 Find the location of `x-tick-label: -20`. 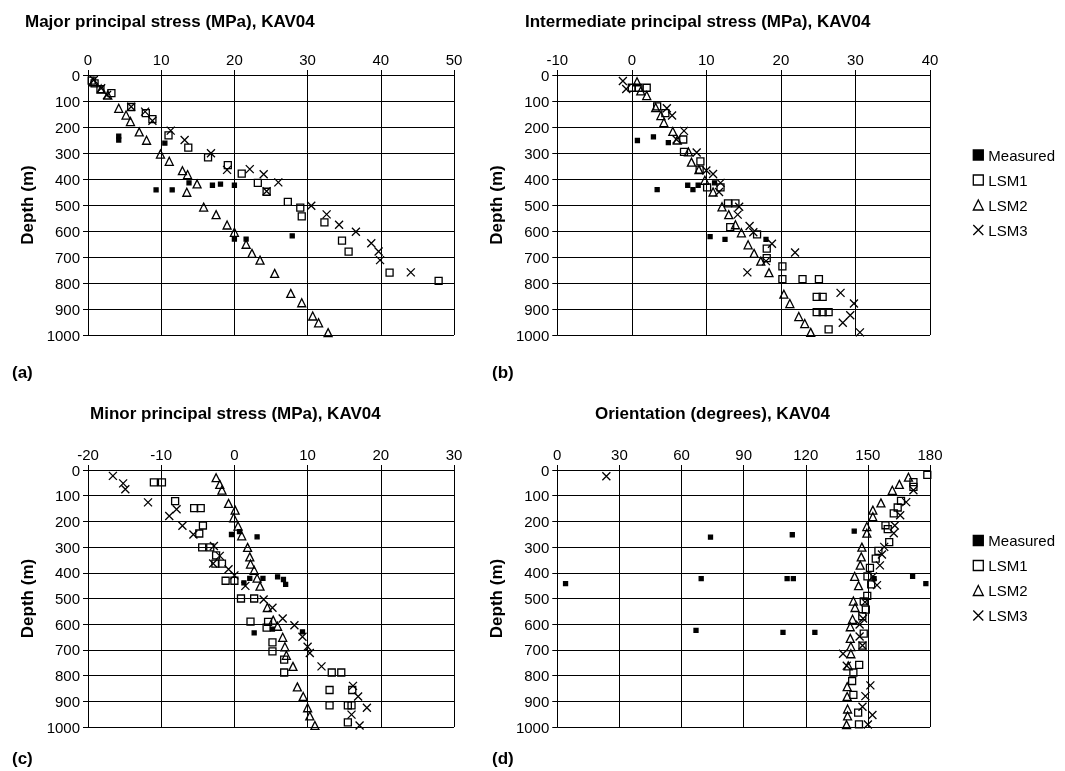

x-tick-label: -20 is located at coordinates (88, 454).